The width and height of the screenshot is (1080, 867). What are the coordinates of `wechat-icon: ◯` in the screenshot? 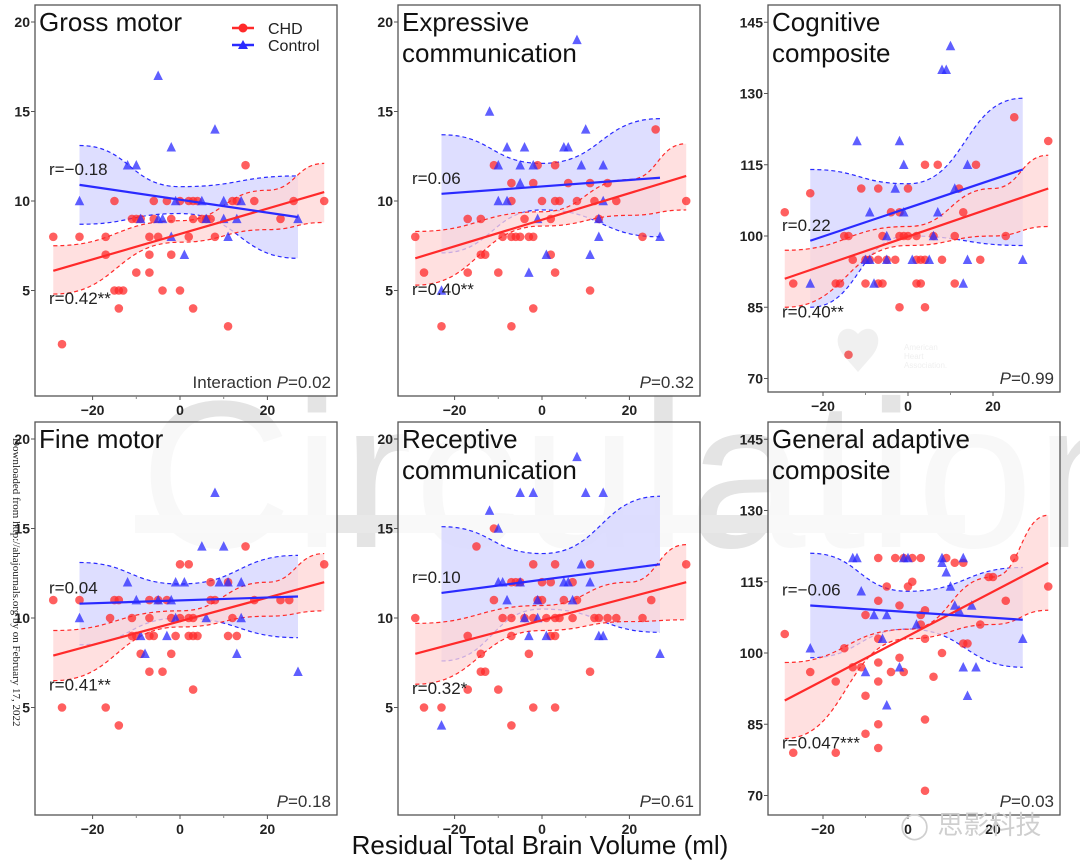 It's located at (915, 826).